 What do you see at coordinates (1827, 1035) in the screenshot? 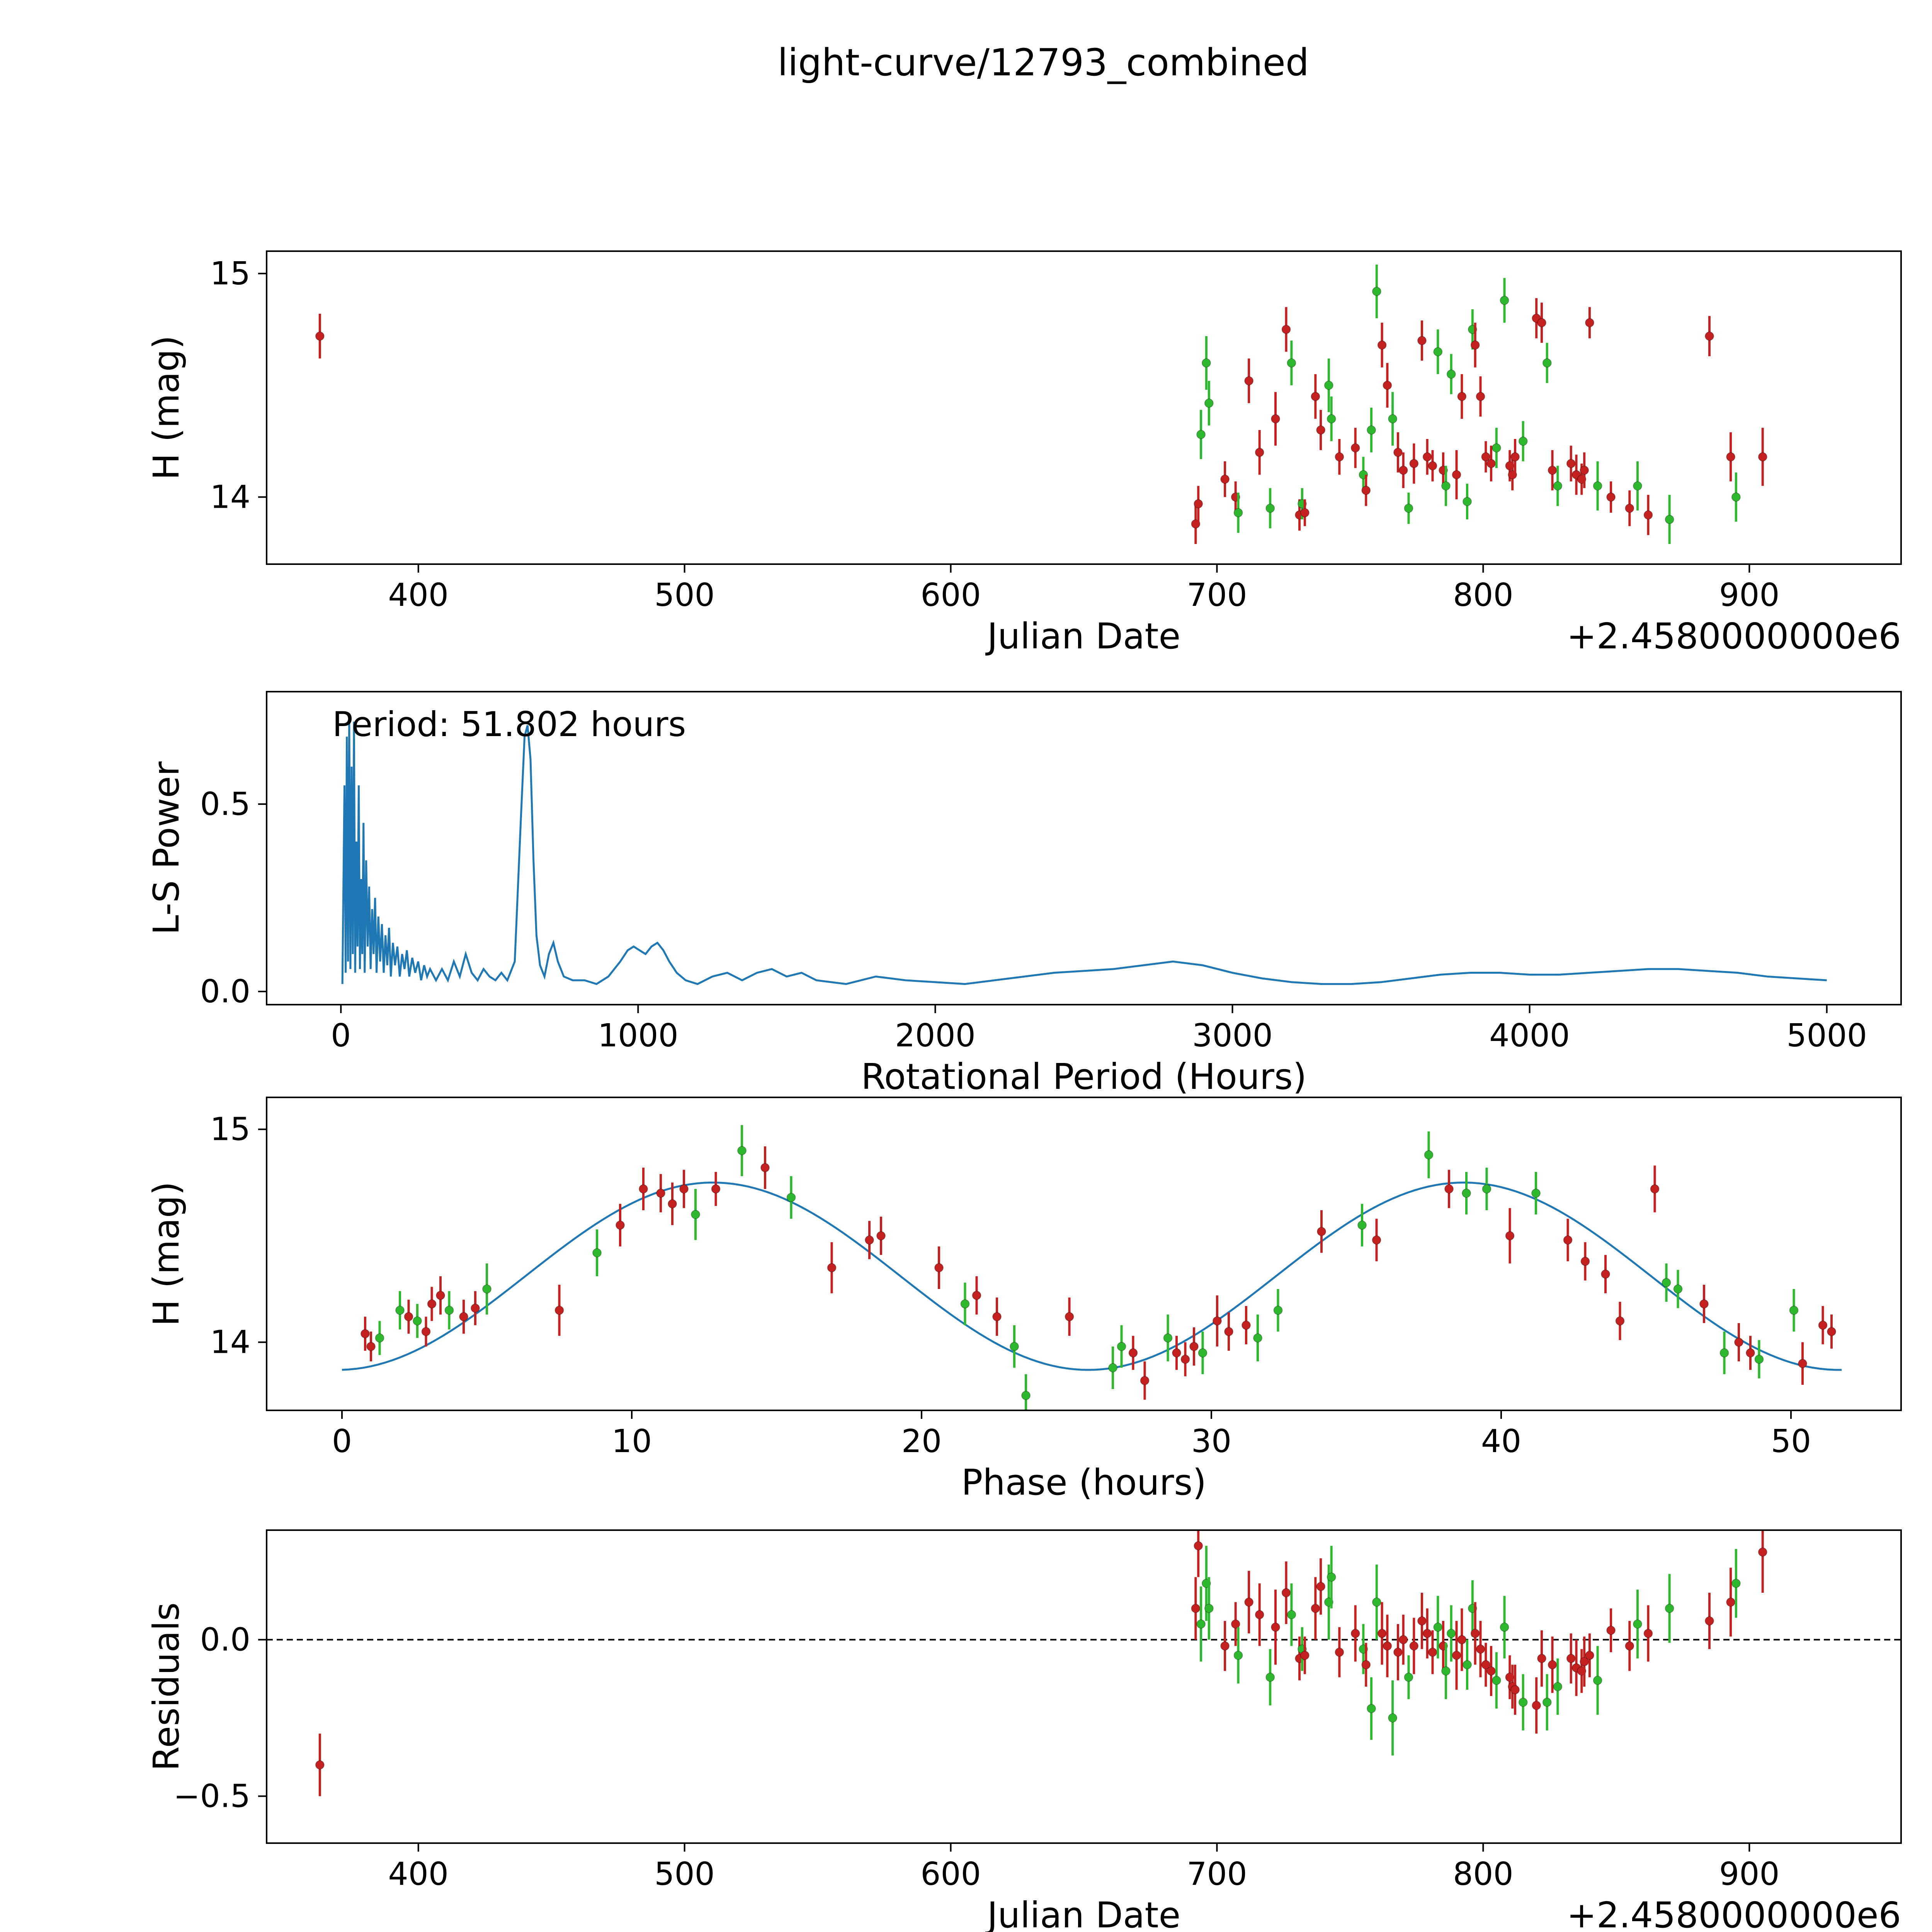
I see `x-tick-label: 5000` at bounding box center [1827, 1035].